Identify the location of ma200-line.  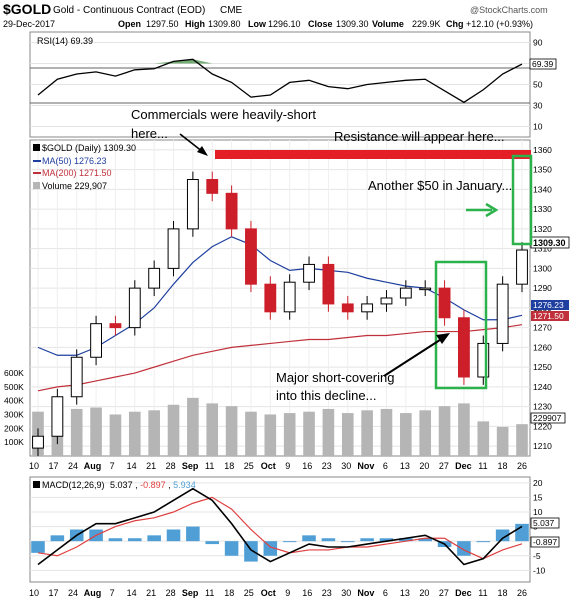
(280, 358).